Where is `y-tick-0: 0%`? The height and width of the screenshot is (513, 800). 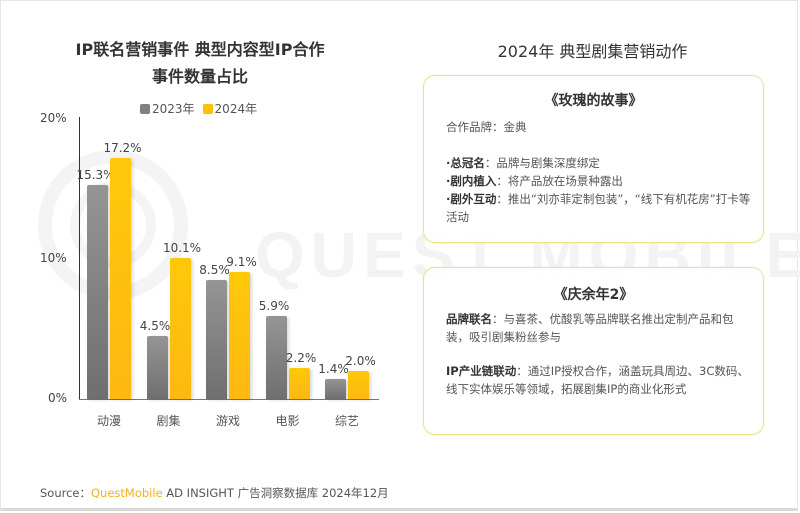 y-tick-0: 0% is located at coordinates (58, 398).